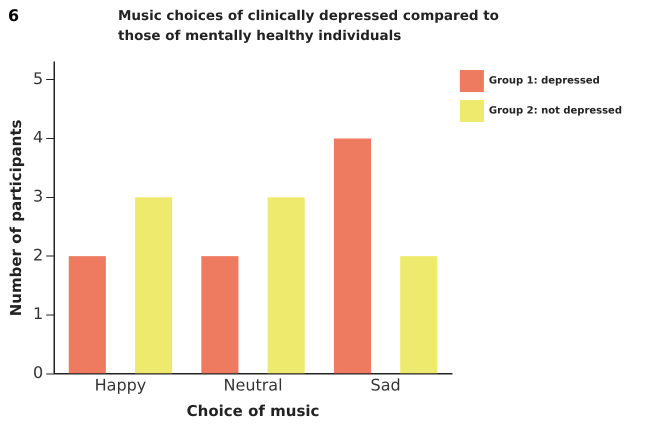  I want to click on y-tick-label: 4, so click(38, 137).